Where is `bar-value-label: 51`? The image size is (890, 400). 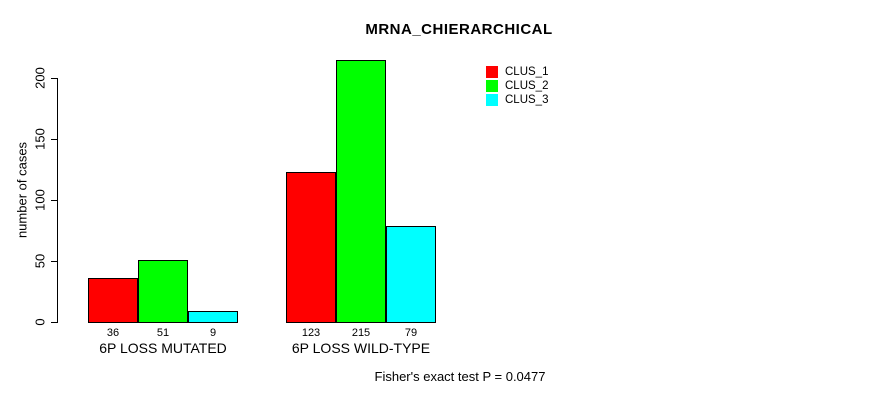
bar-value-label: 51 is located at coordinates (163, 333).